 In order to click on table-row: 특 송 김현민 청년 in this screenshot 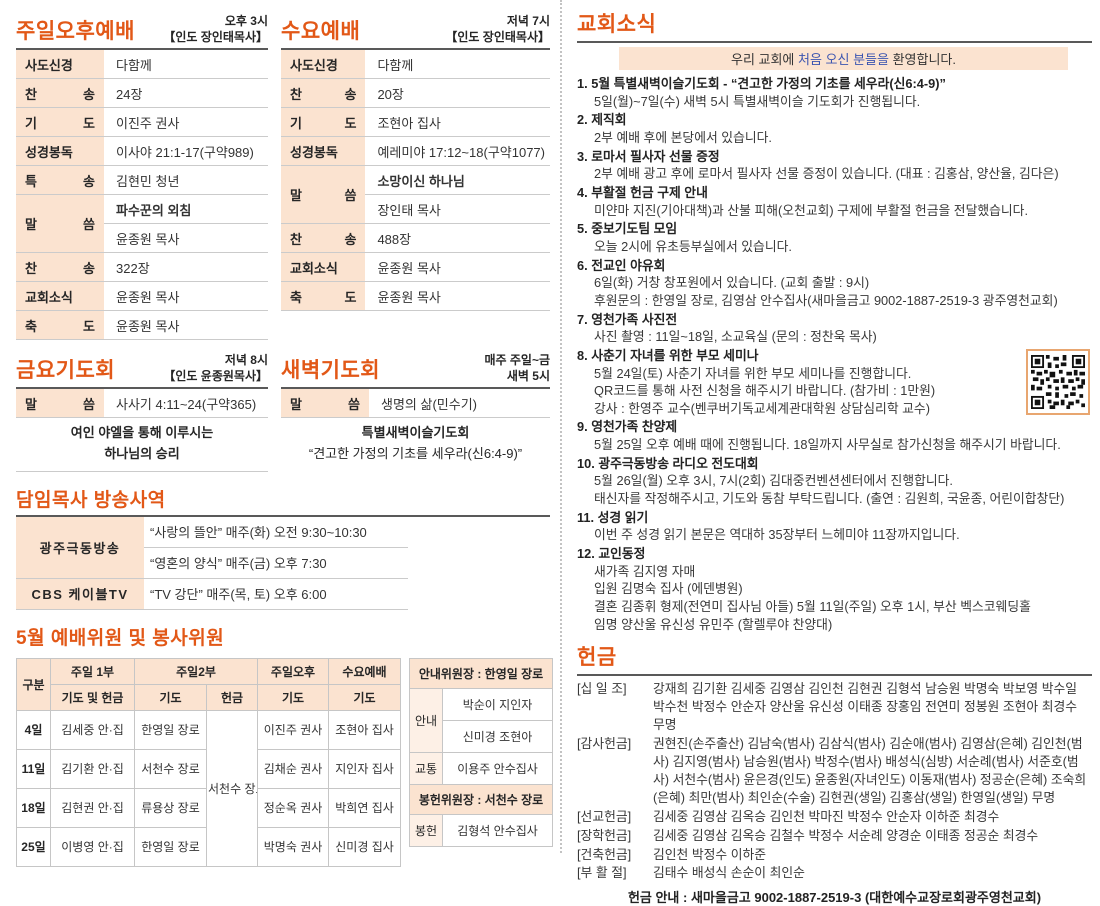, I will do `click(142, 180)`.